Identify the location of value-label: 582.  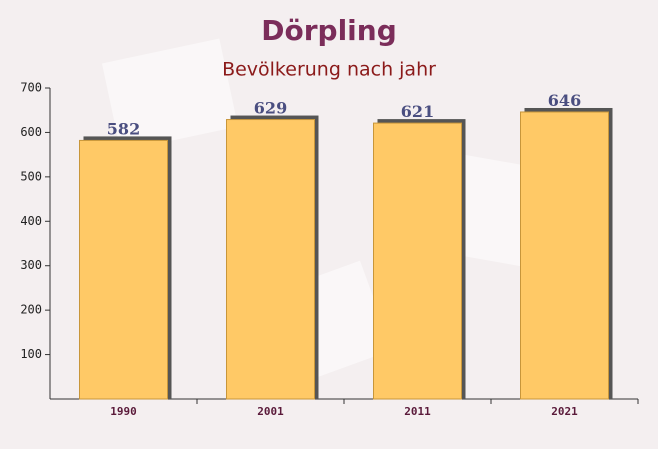
(123, 128).